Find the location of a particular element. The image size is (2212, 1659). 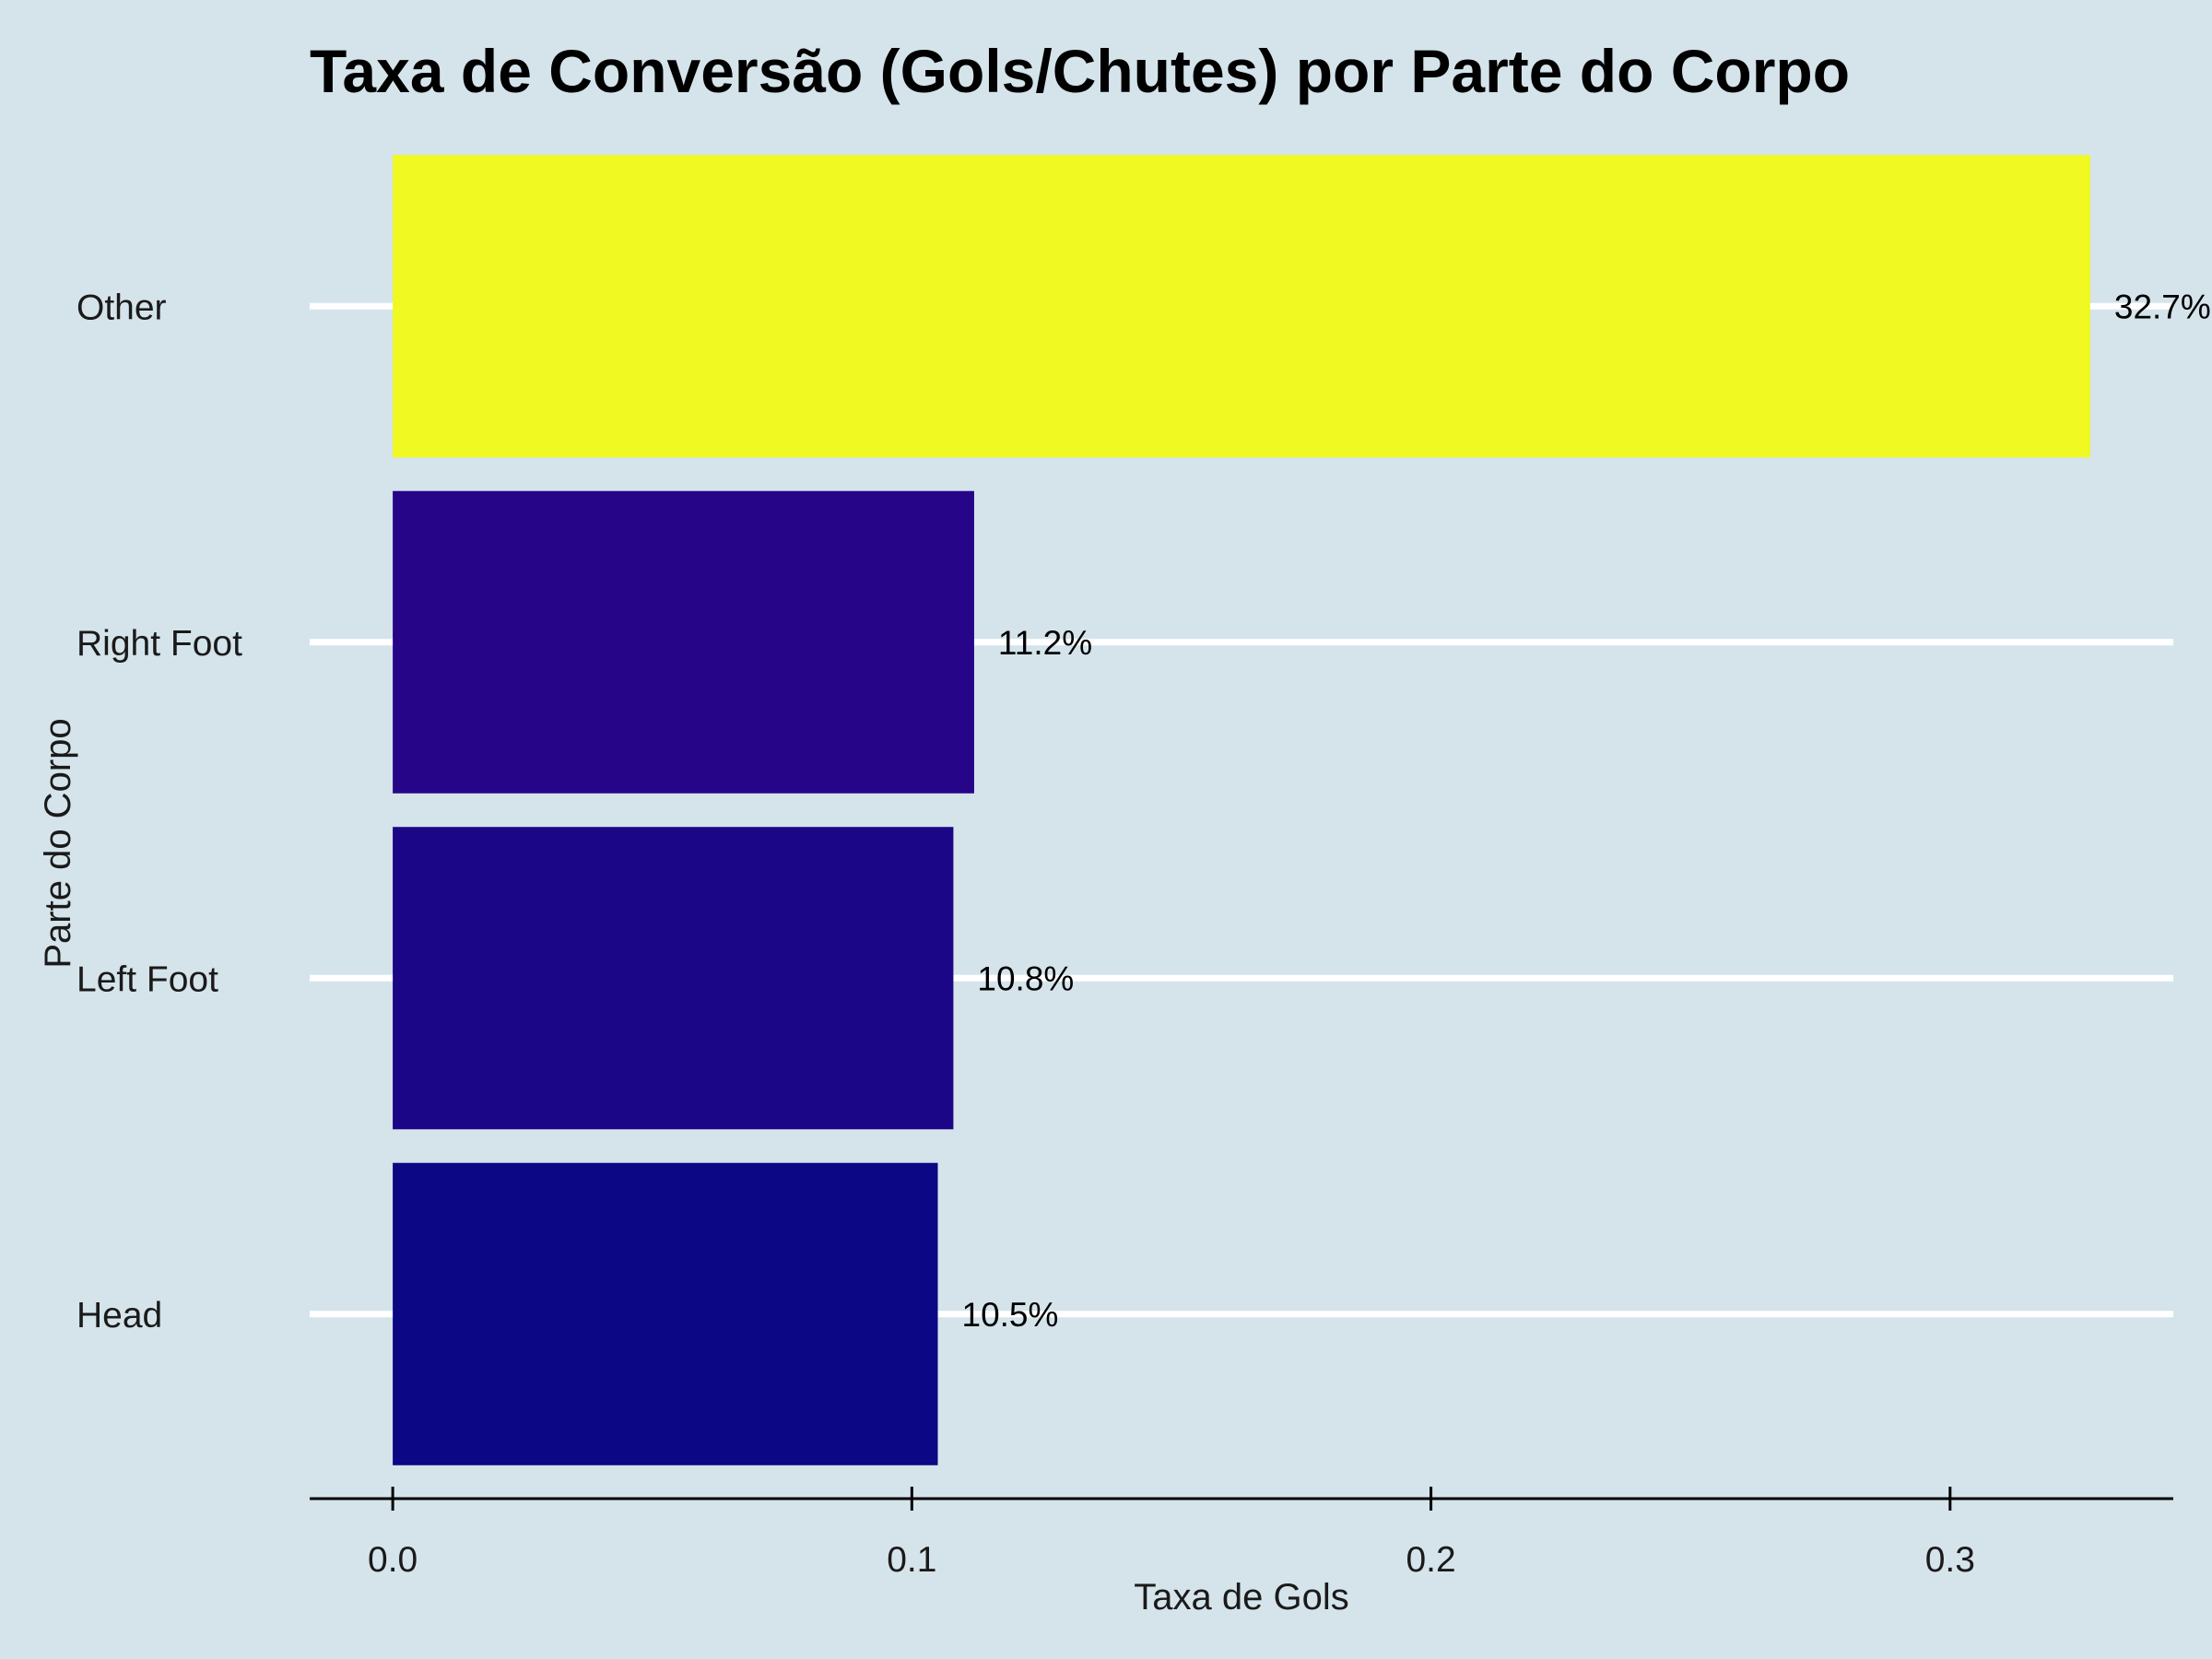

y-tick-label-left-foot: Left Foot is located at coordinates (147, 979).